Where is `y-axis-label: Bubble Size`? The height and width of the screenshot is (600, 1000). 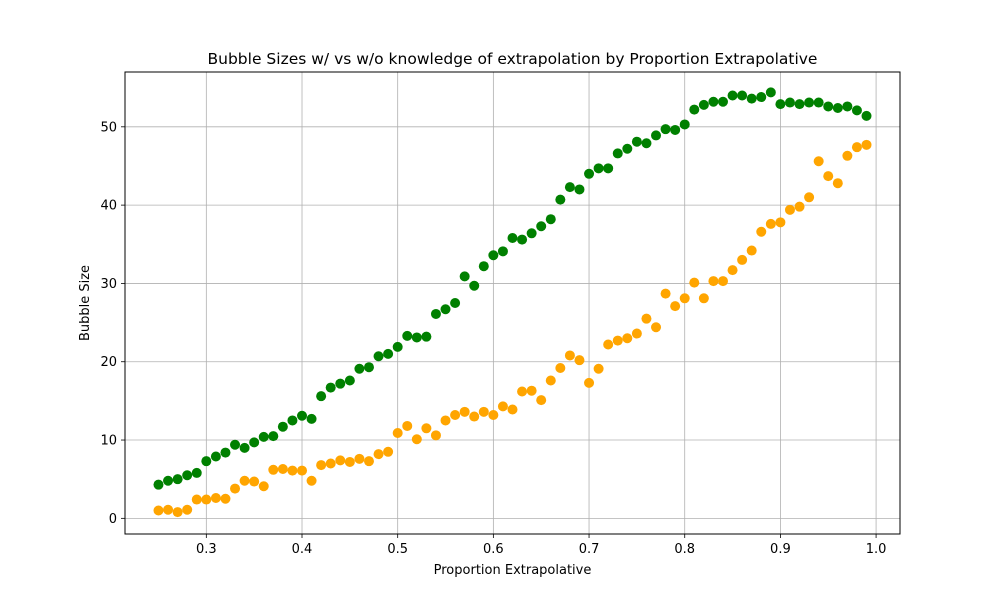 y-axis-label: Bubble Size is located at coordinates (85, 303).